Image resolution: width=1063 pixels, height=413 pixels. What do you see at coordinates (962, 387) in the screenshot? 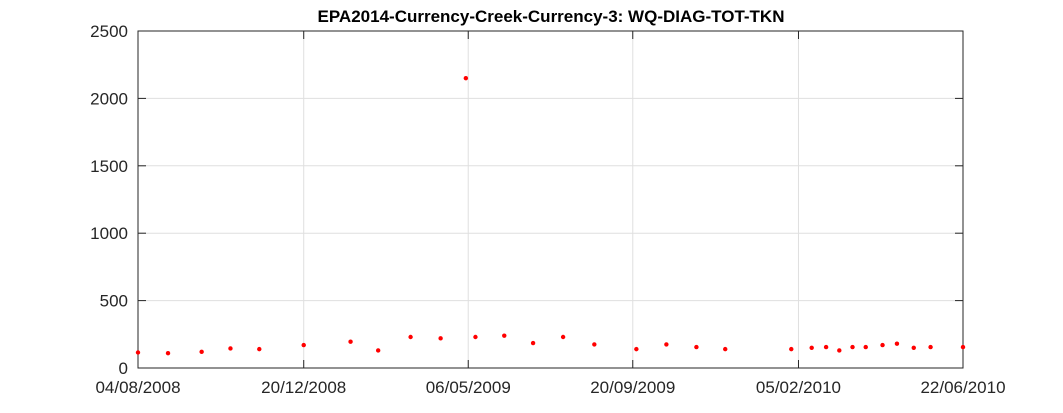
I see `x-tick-label: 22/06/2010` at bounding box center [962, 387].